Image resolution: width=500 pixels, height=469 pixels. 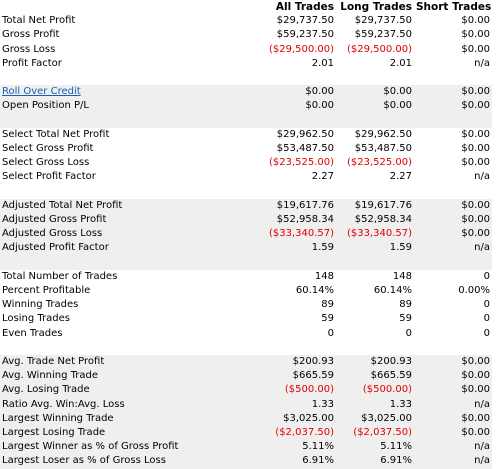 What do you see at coordinates (305, 134) in the screenshot?
I see `value-cell: $29,962.50` at bounding box center [305, 134].